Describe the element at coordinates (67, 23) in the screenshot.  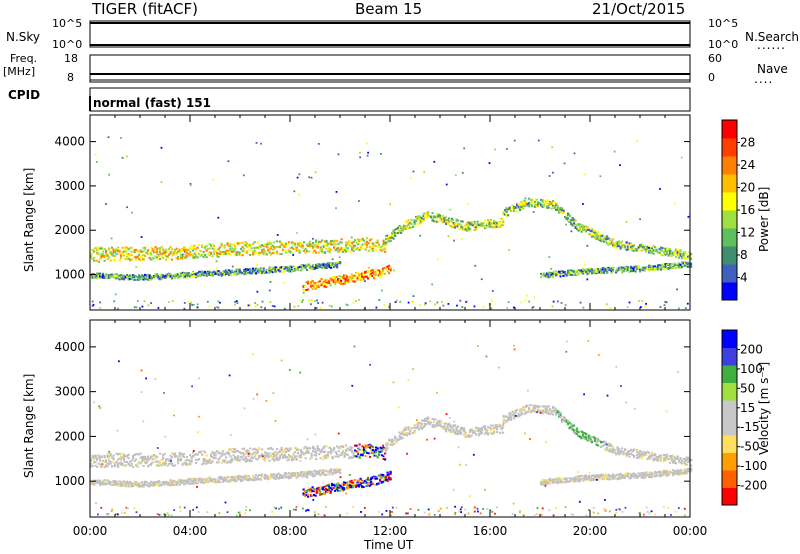
I see `nsky-tick-top-left: 10^5` at that location.